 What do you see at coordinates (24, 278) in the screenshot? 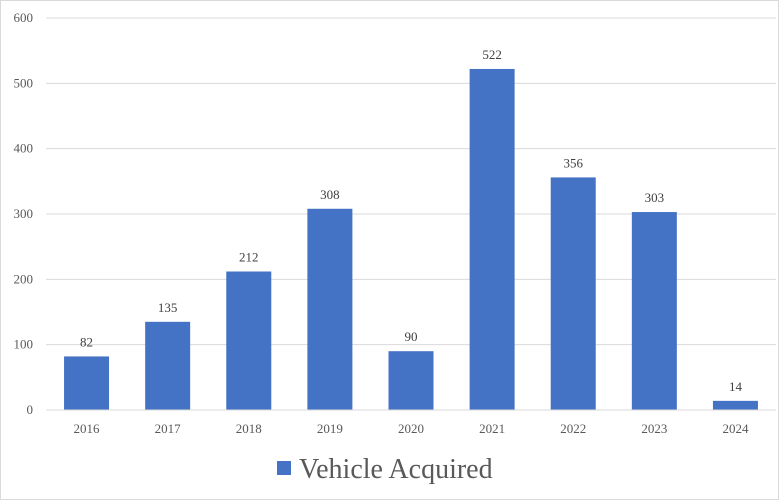
I see `y-tick-label: 200` at bounding box center [24, 278].